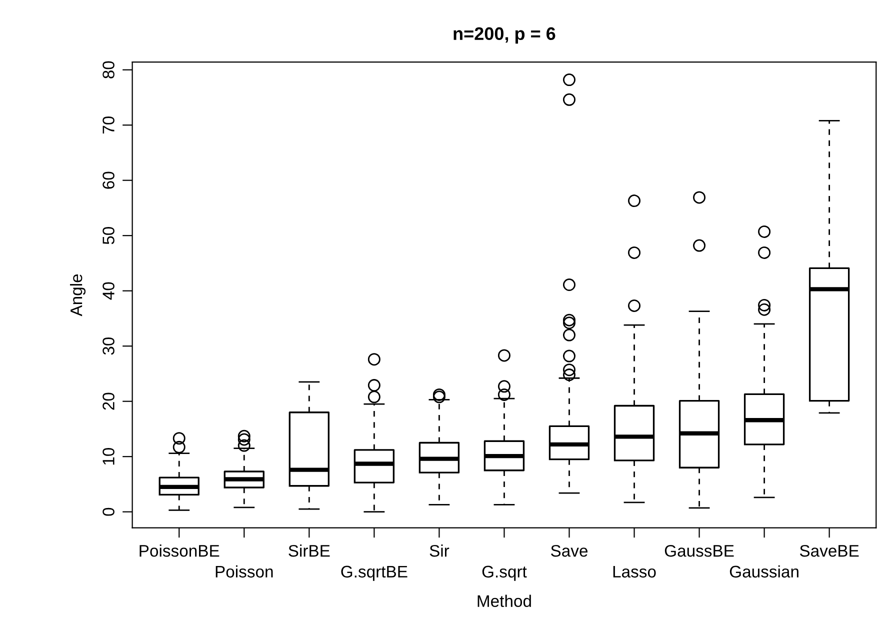 Image resolution: width=894 pixels, height=621 pixels. Describe the element at coordinates (108, 125) in the screenshot. I see `y-tick-label: 70` at that location.